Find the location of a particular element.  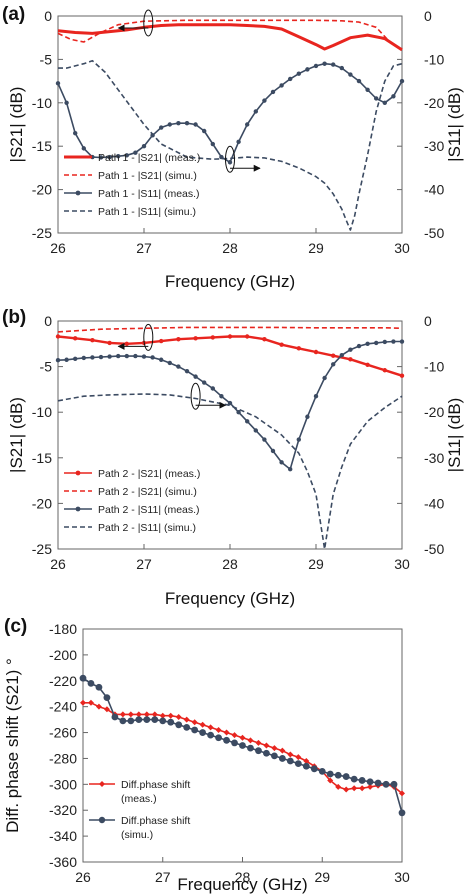

x-tick-label: 30 is located at coordinates (402, 248).